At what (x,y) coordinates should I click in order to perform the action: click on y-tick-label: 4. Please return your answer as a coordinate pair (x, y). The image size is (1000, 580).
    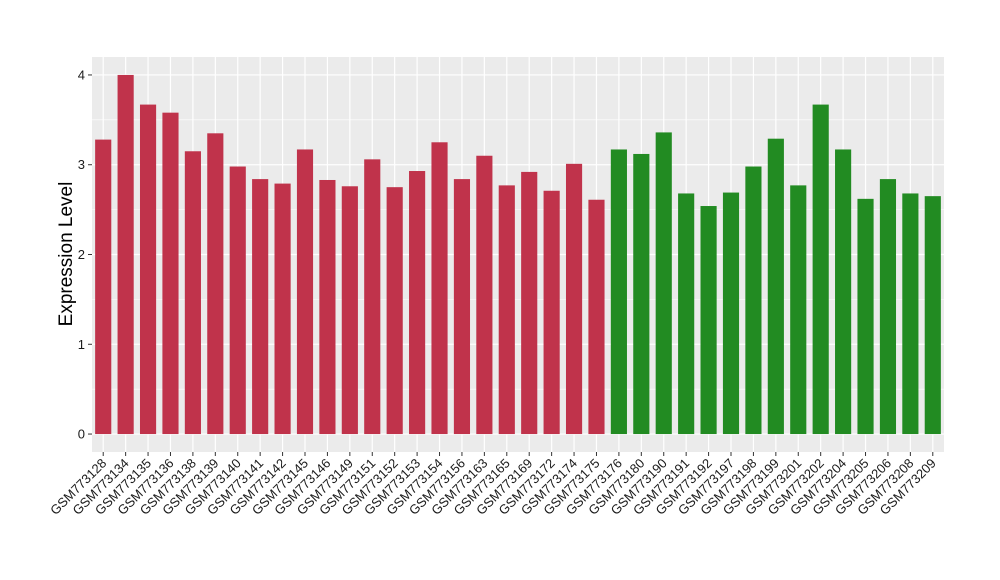
    Looking at the image, I should click on (81, 74).